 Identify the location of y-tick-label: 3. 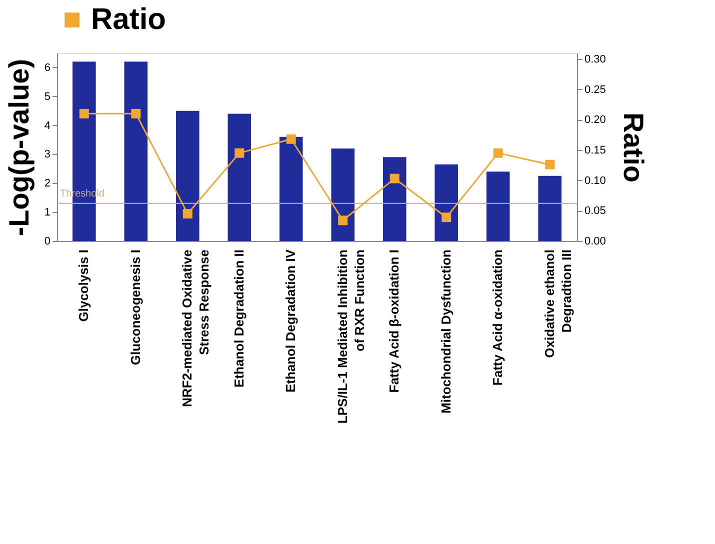
(47, 154).